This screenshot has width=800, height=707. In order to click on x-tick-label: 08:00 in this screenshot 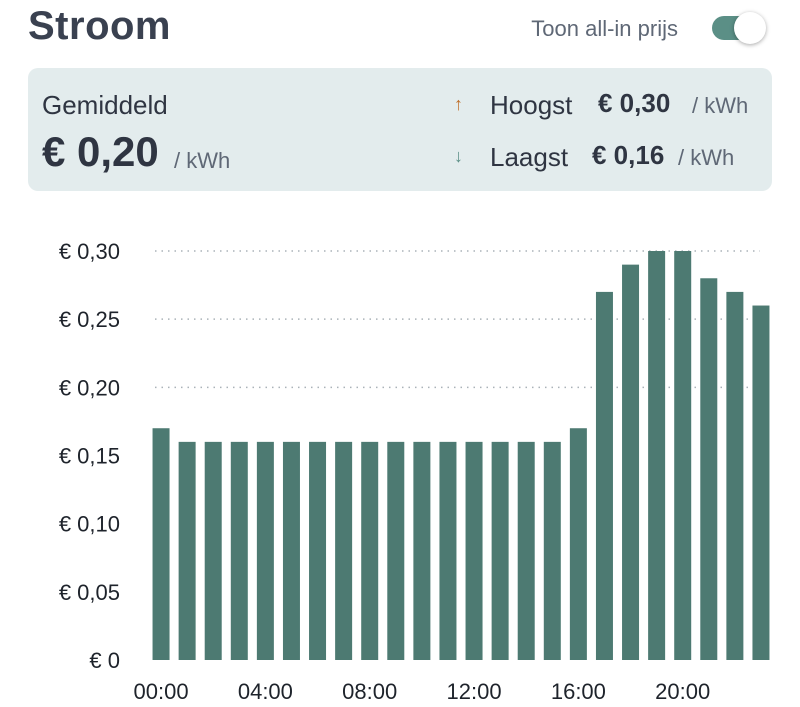, I will do `click(369, 691)`.